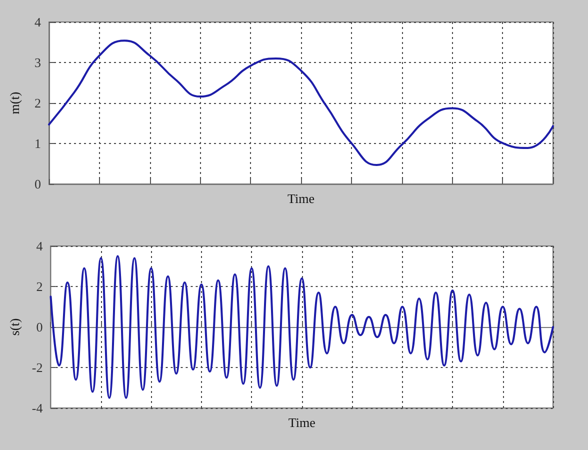 This screenshot has width=588, height=450. Describe the element at coordinates (38, 408) in the screenshot. I see `y-tick-label: -4` at that location.